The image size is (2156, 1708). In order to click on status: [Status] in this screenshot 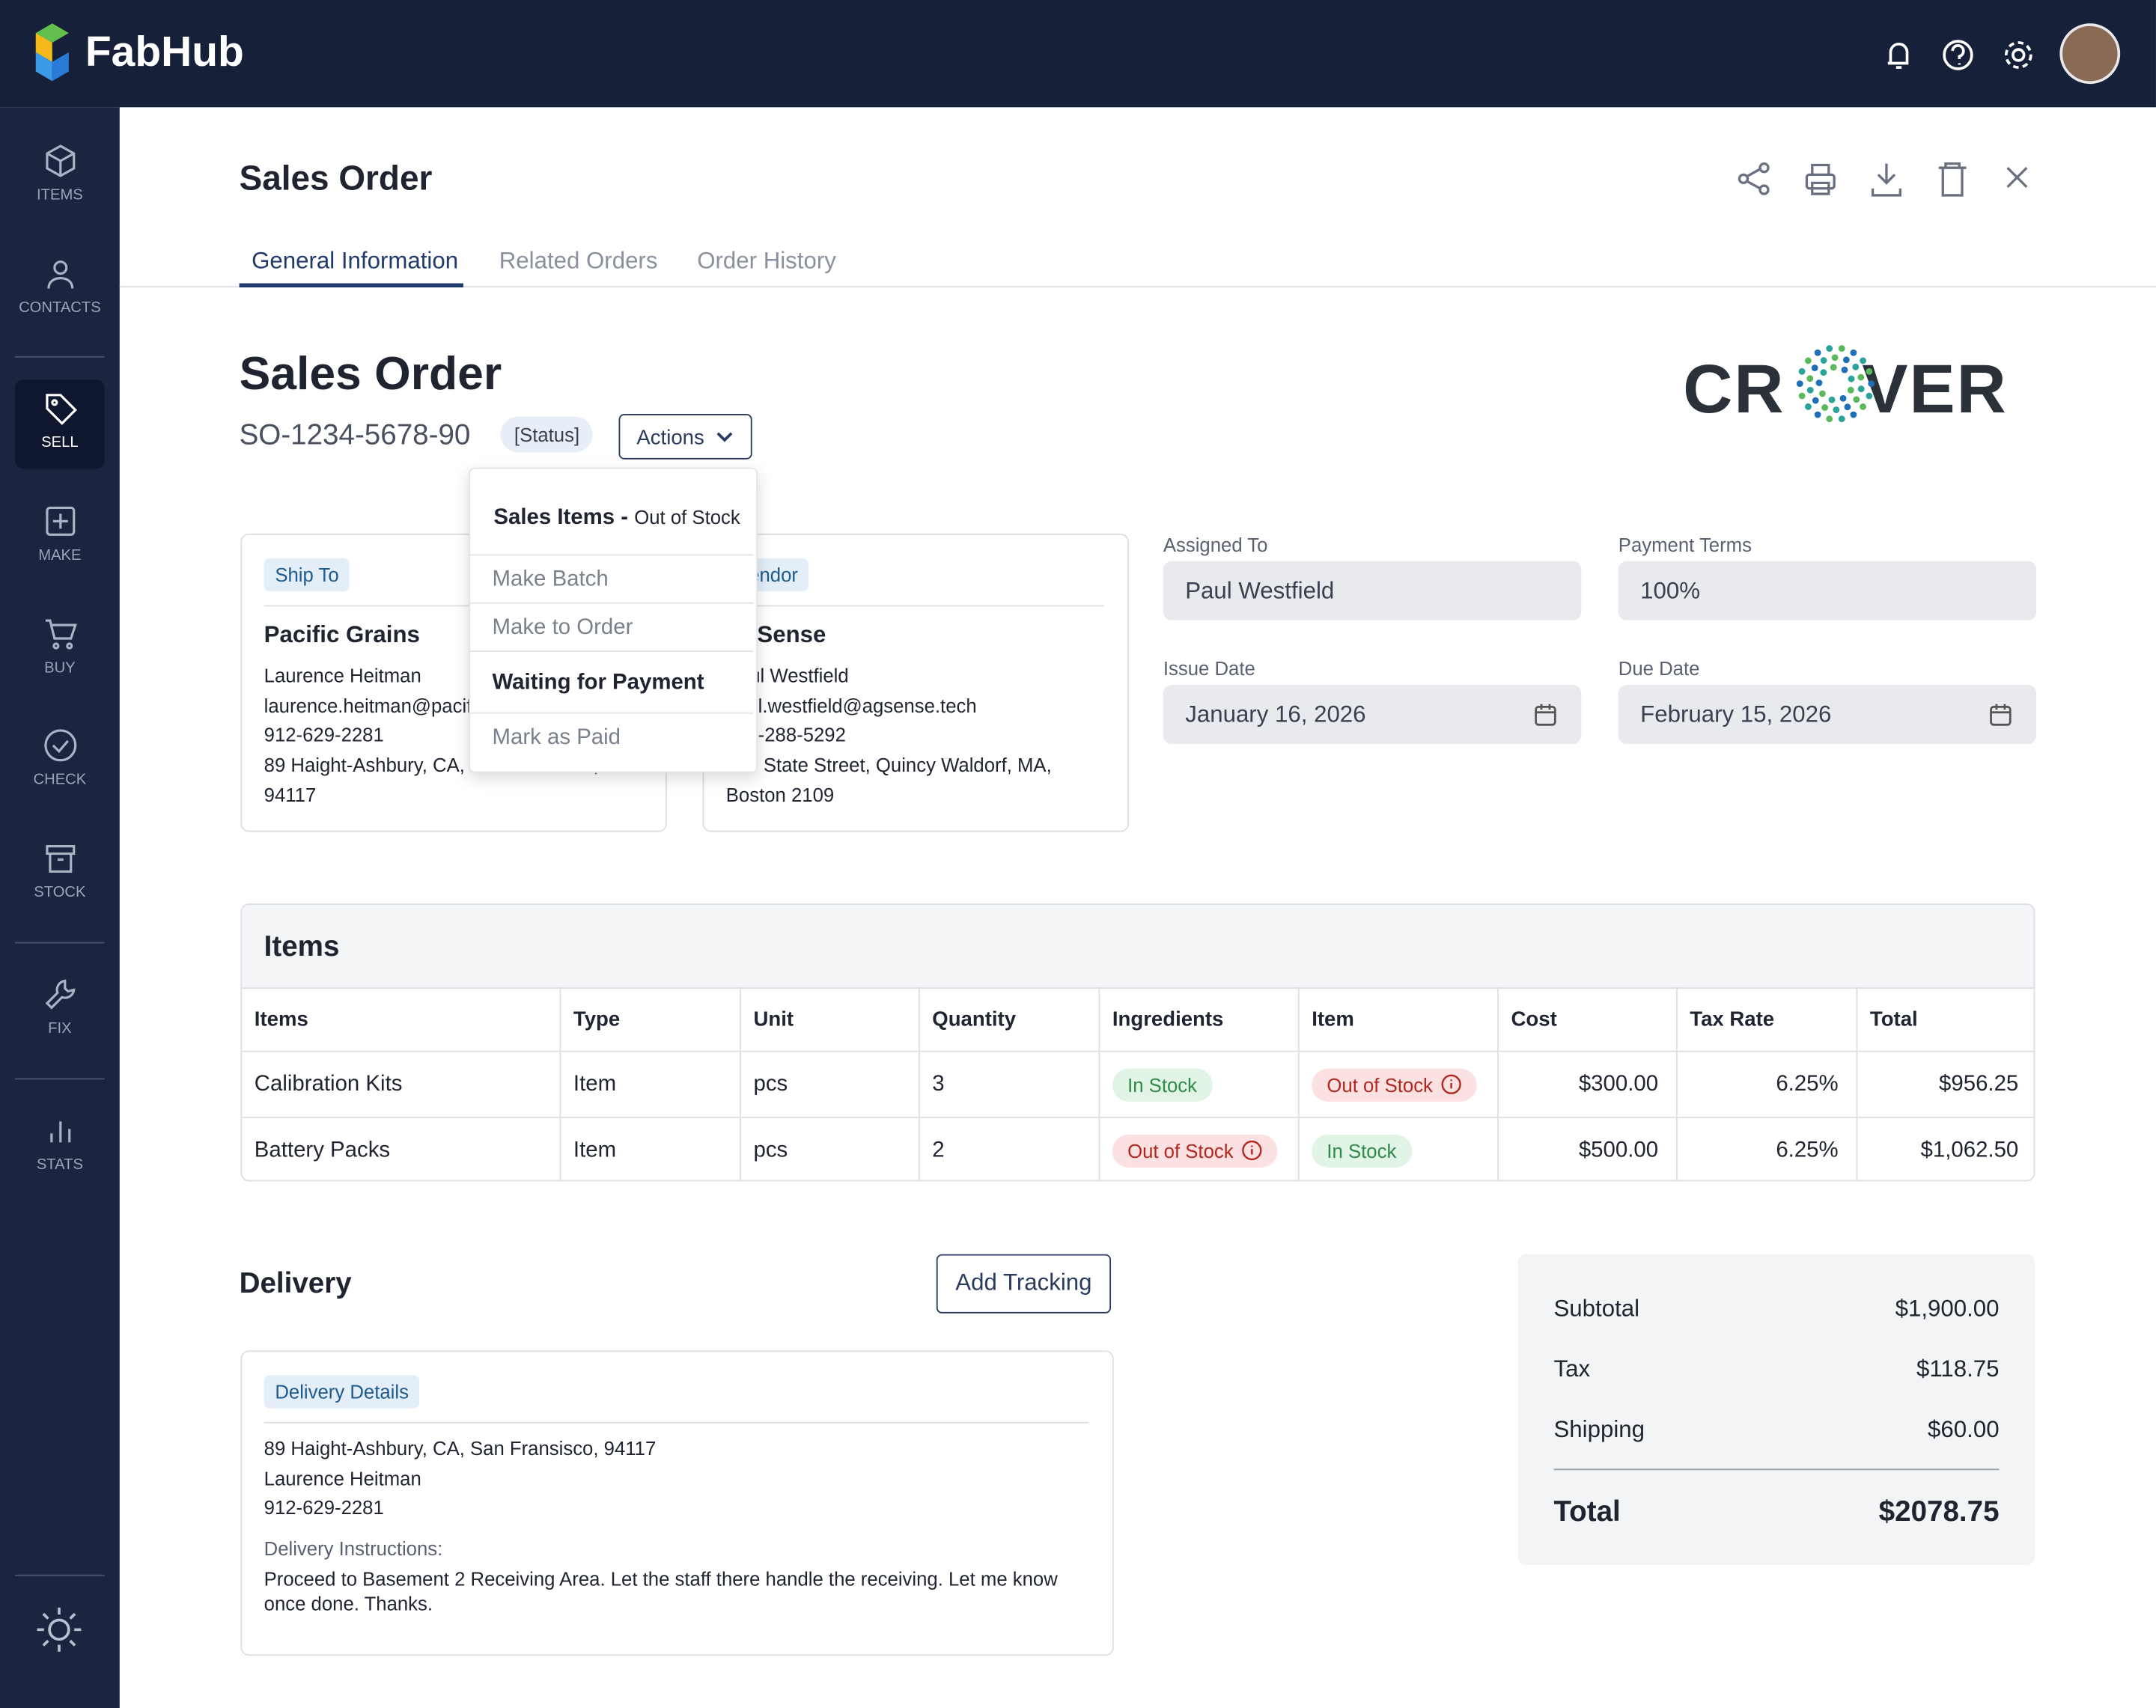, I will do `click(547, 434)`.